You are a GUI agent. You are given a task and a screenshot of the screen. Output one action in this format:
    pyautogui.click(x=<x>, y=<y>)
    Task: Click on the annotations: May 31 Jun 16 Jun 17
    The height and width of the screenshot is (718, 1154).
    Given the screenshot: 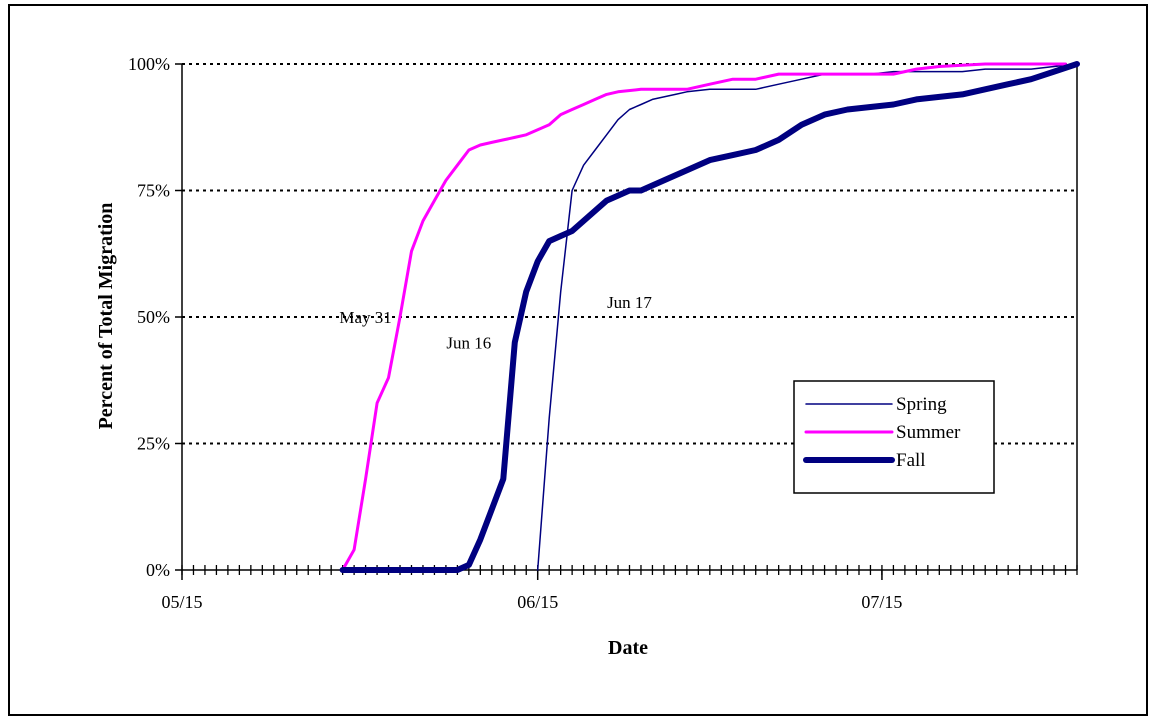 What is the action you would take?
    pyautogui.click(x=495, y=322)
    